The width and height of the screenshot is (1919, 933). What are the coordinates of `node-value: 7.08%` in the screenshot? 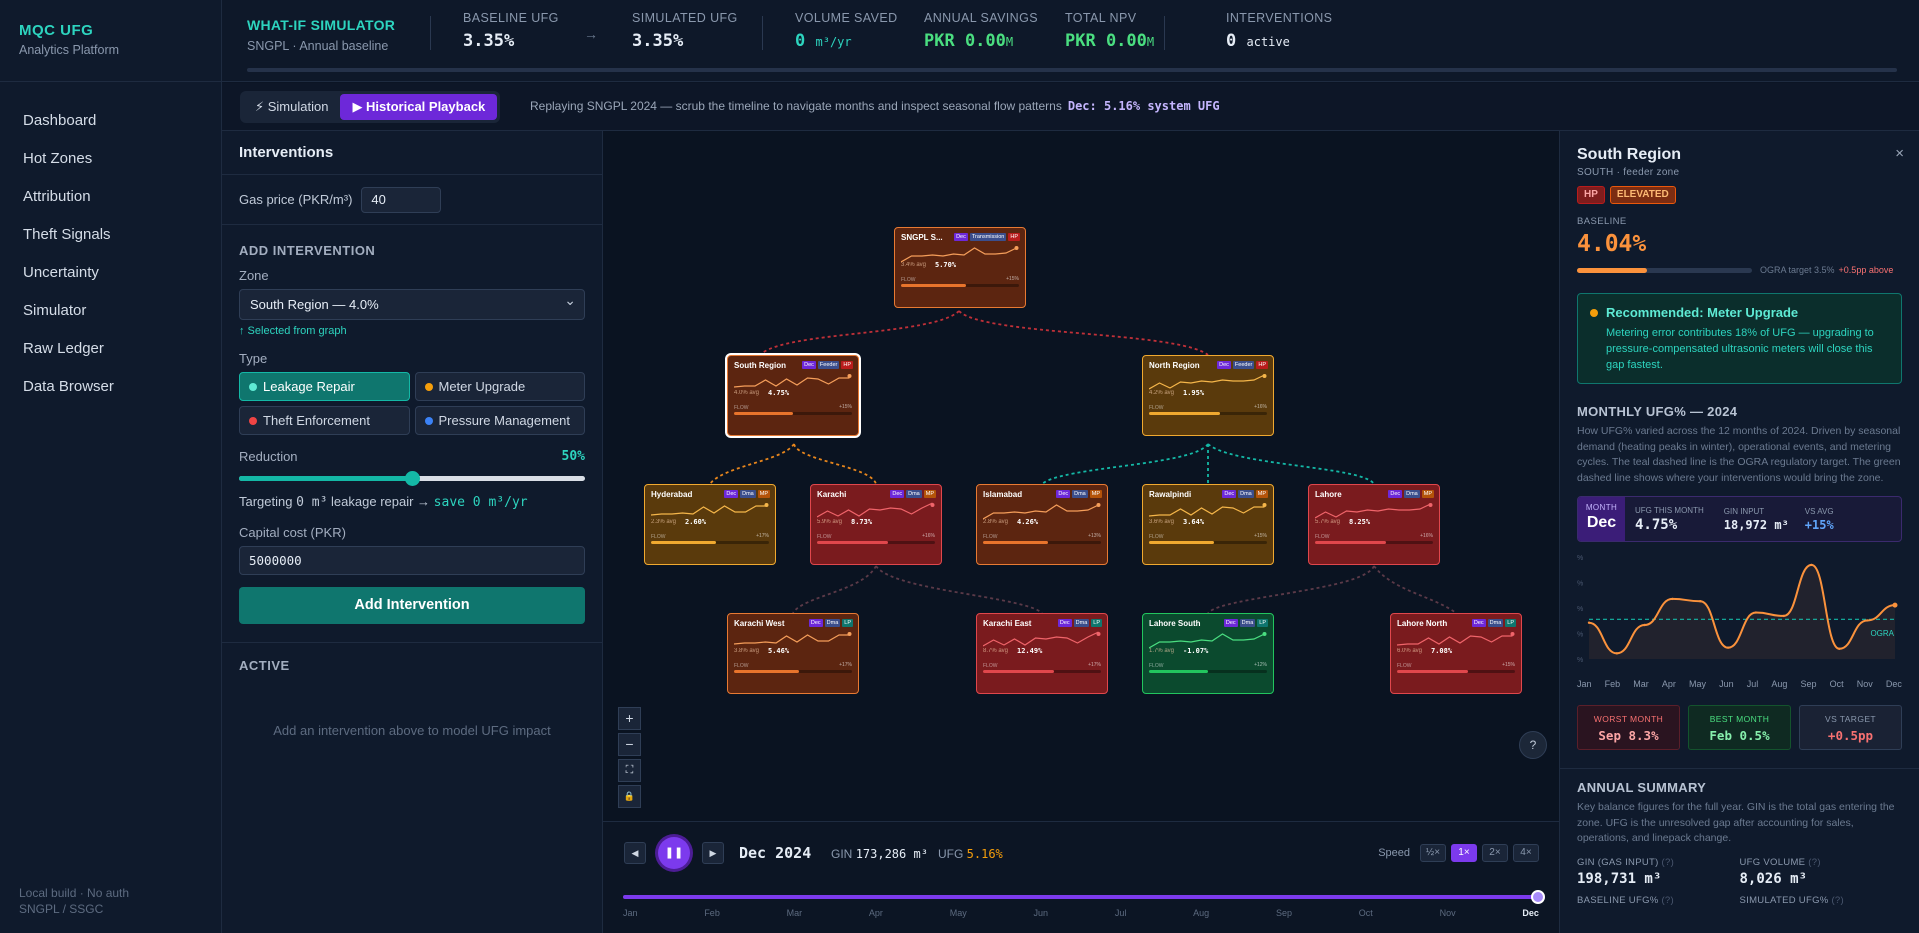 It's located at (1442, 651).